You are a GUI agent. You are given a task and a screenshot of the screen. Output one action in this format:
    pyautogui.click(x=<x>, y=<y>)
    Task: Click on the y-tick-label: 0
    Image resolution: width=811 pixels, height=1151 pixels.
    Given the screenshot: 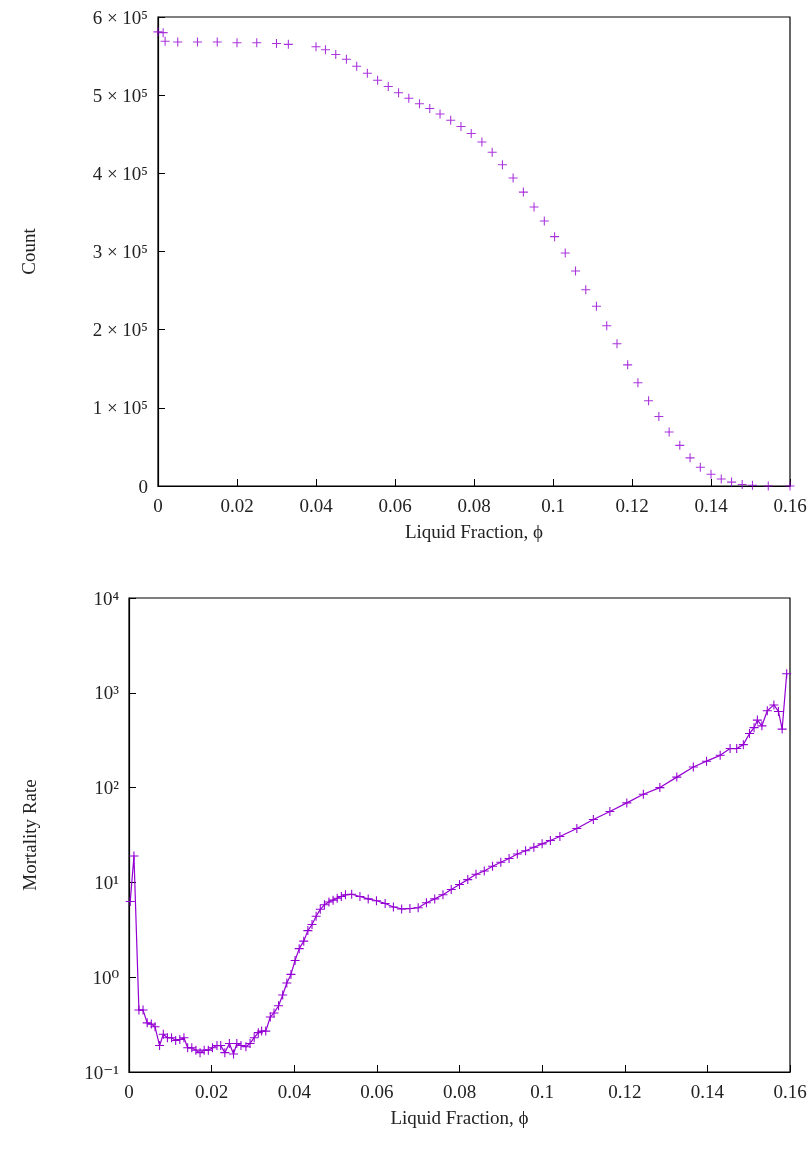 What is the action you would take?
    pyautogui.click(x=143, y=486)
    